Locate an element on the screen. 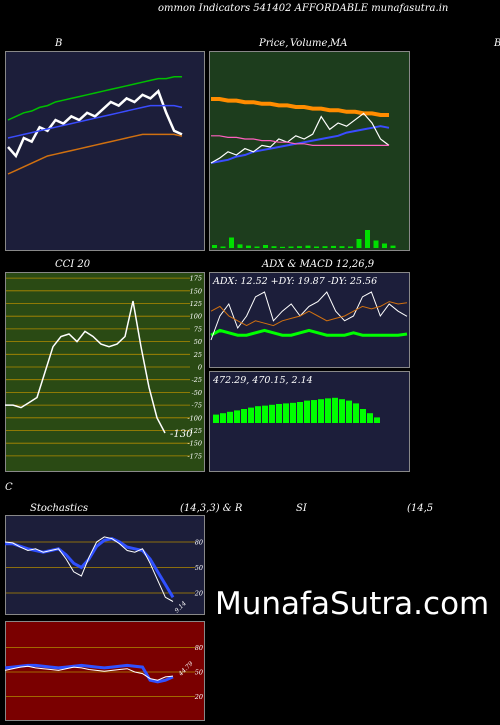 The image size is (500, 725). label-ma: MA is located at coordinates (339, 43).